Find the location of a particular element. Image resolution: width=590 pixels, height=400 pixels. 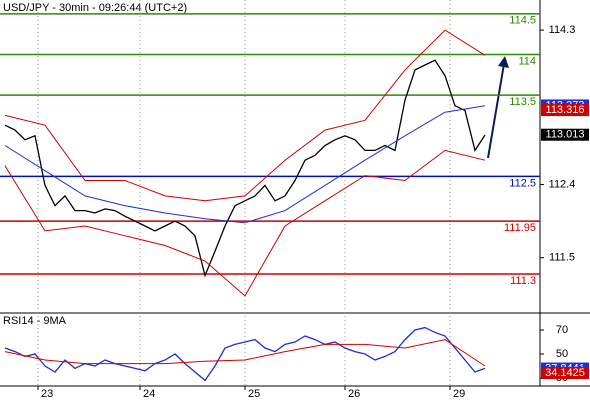

y-tick-label: 70 is located at coordinates (562, 330).